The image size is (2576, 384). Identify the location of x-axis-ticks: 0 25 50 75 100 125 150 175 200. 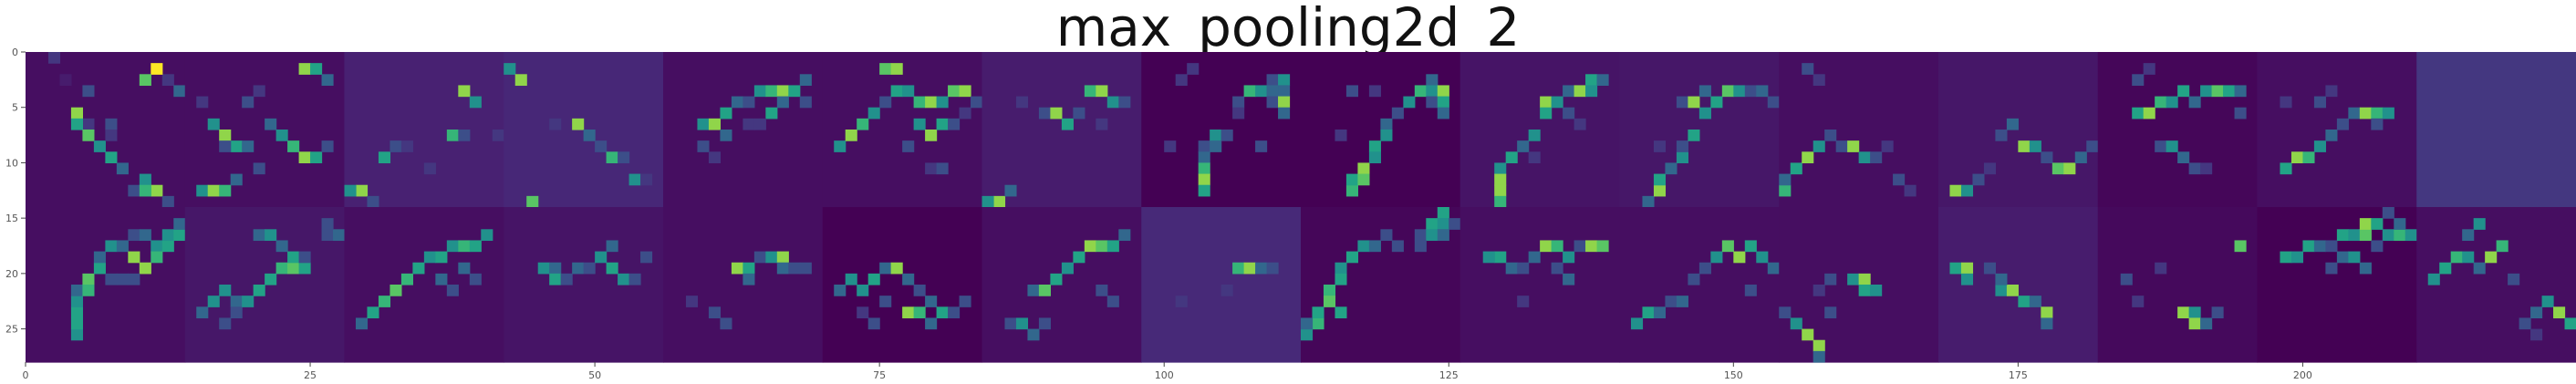
(1167, 372).